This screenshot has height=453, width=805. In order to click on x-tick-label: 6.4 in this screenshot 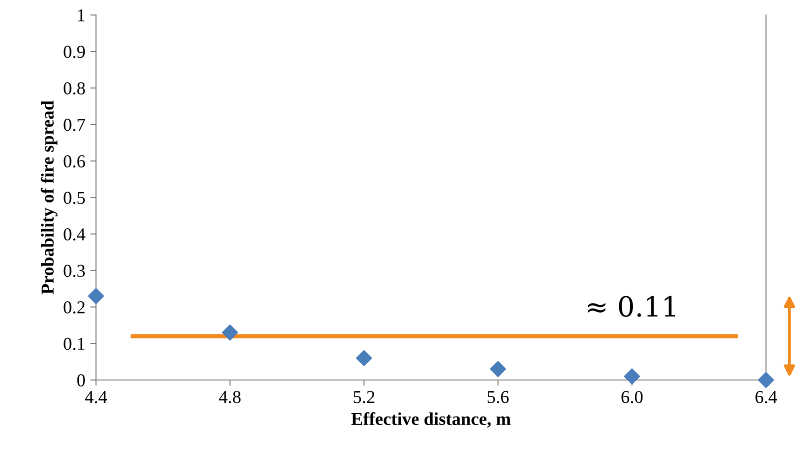, I will do `click(766, 397)`.